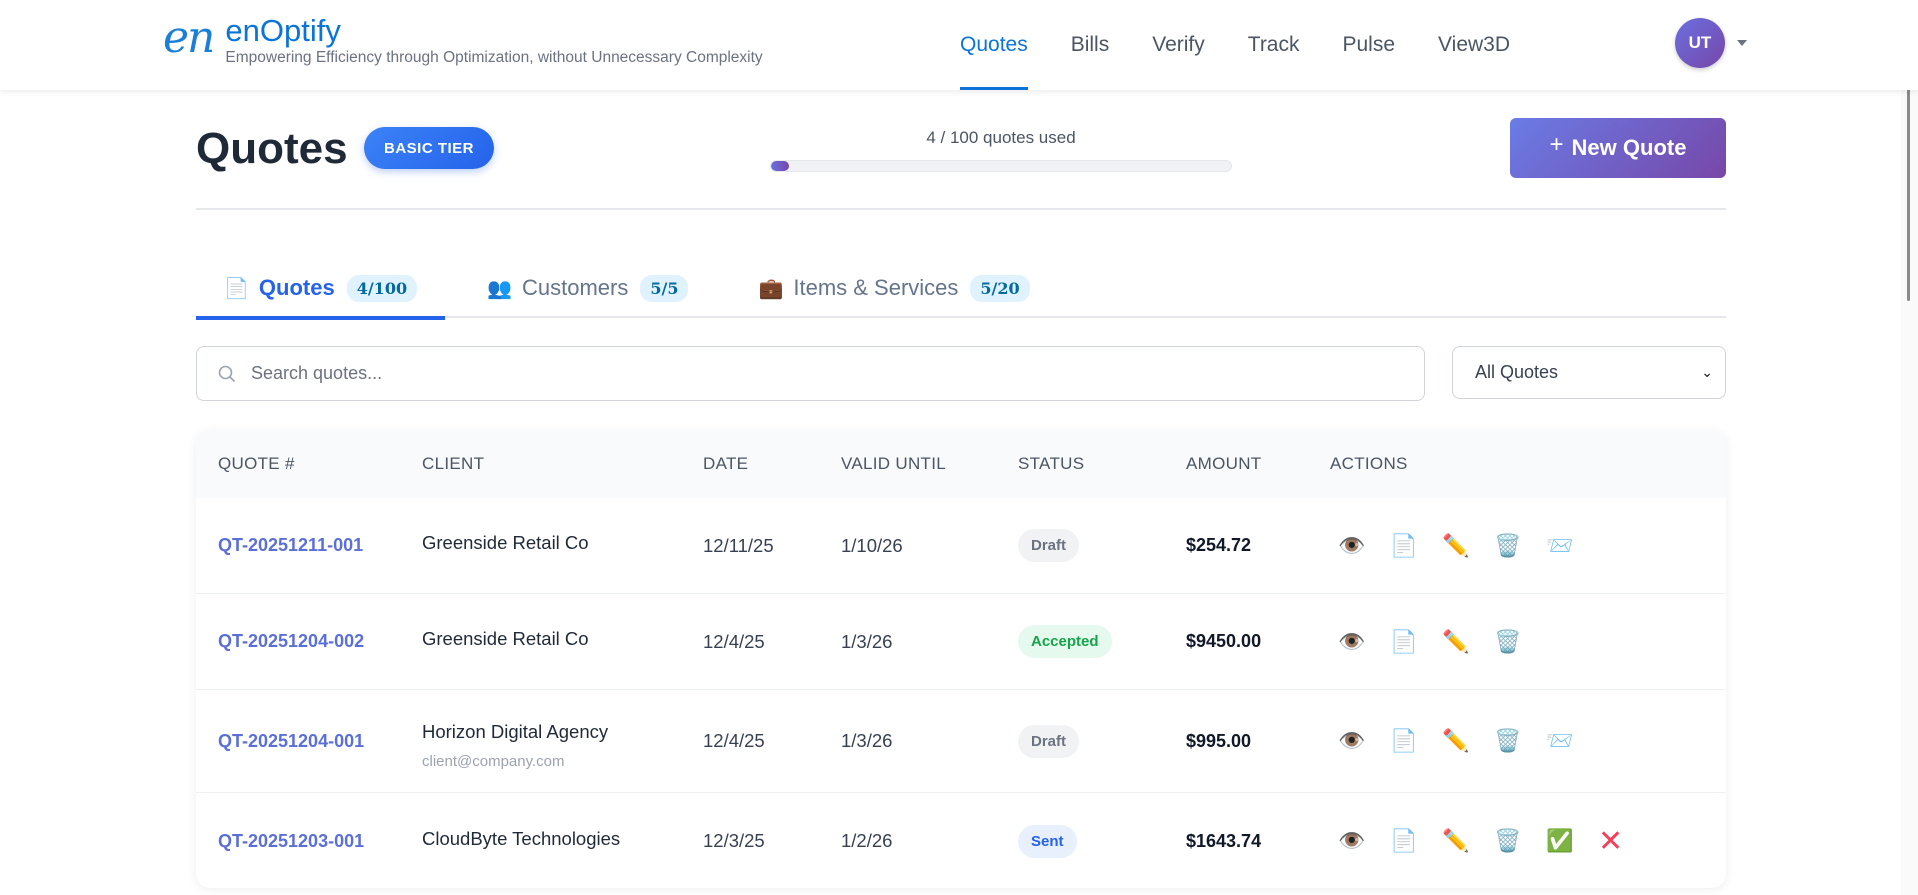 This screenshot has width=1918, height=895. Describe the element at coordinates (1369, 44) in the screenshot. I see `nav-item-pulse: Pulse` at that location.